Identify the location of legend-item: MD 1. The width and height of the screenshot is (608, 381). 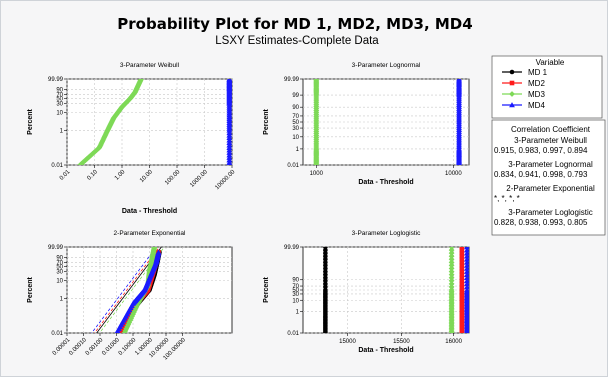
(525, 72).